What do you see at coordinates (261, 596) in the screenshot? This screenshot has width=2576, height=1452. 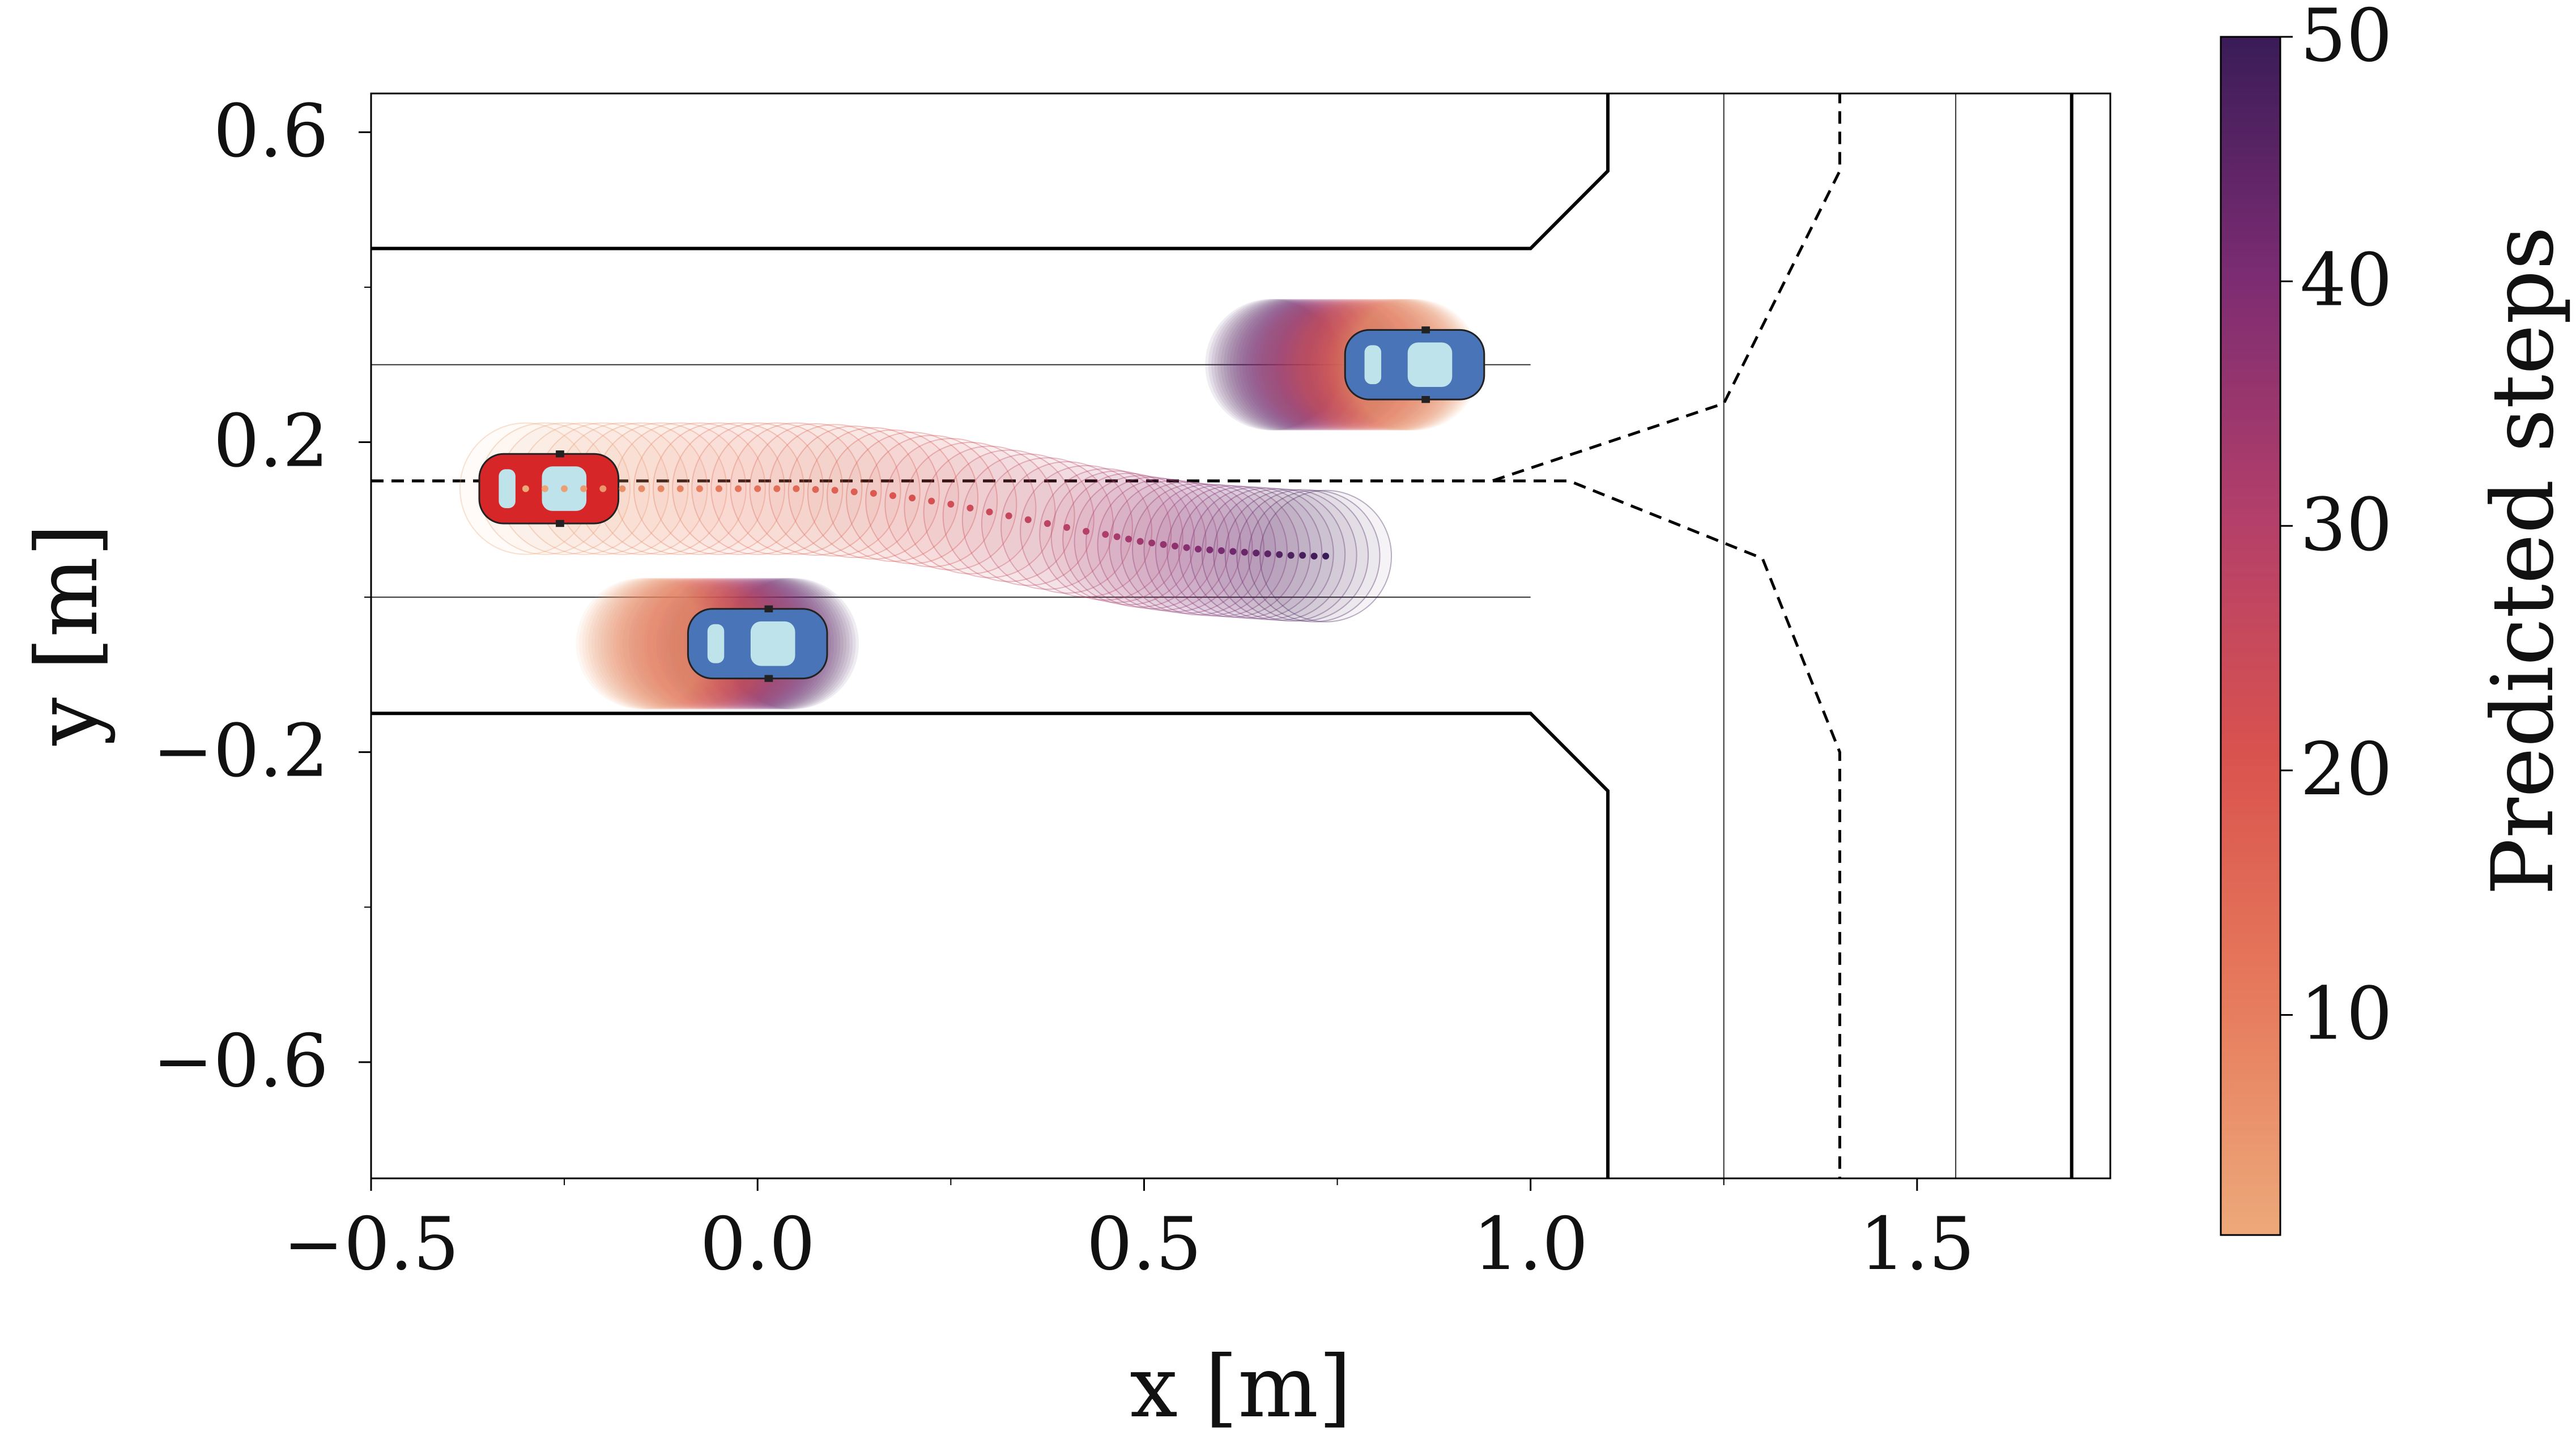 I see `y-axis-ticks: 0.6 0.2 −0.2 −0.6` at bounding box center [261, 596].